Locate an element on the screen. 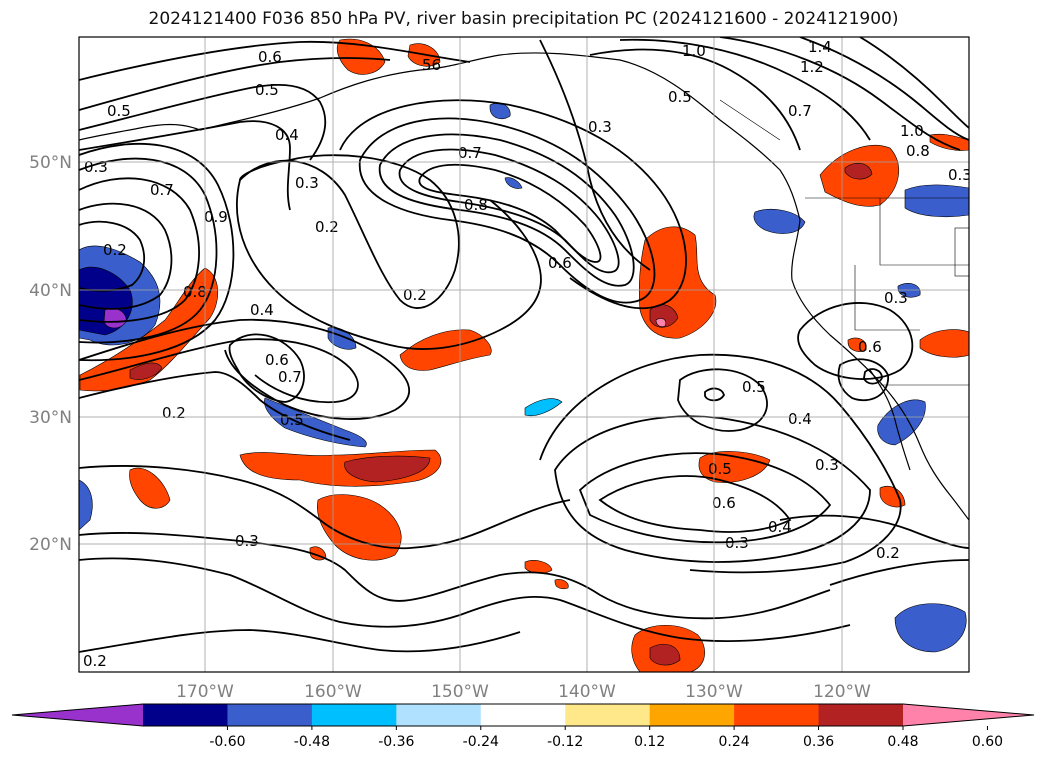 This screenshot has height=765, width=1047. colorbar-extend-min is located at coordinates (77, 715).